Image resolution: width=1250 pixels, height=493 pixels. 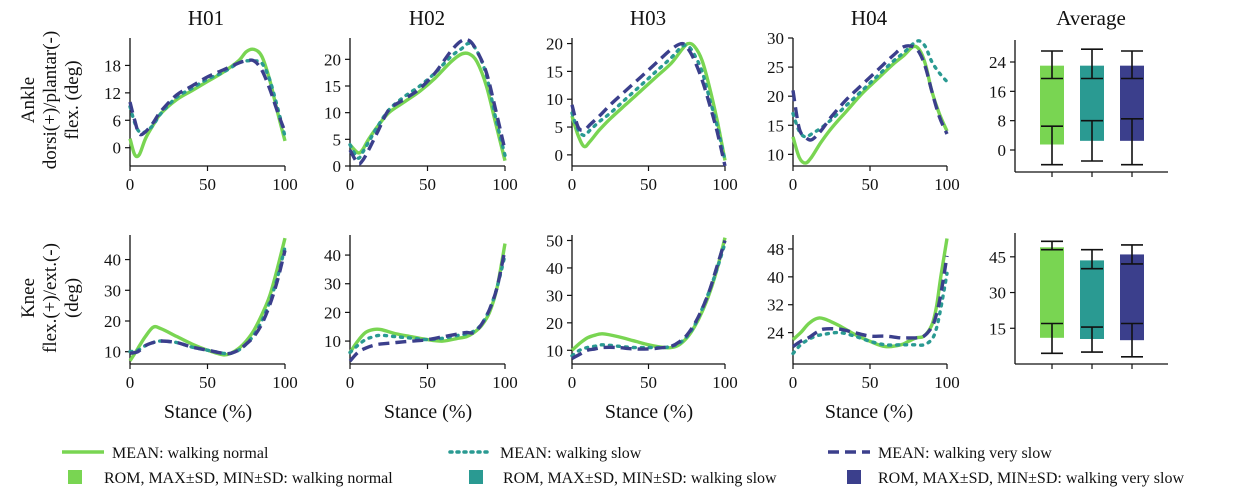 I want to click on legend-swatch-walking-normal, so click(x=75, y=477).